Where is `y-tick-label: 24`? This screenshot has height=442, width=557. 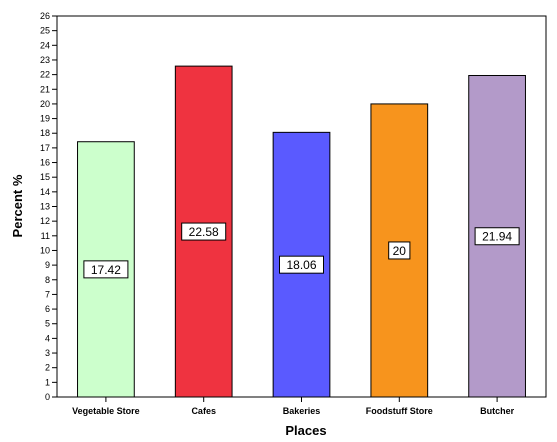 y-tick-label: 24 is located at coordinates (45, 45).